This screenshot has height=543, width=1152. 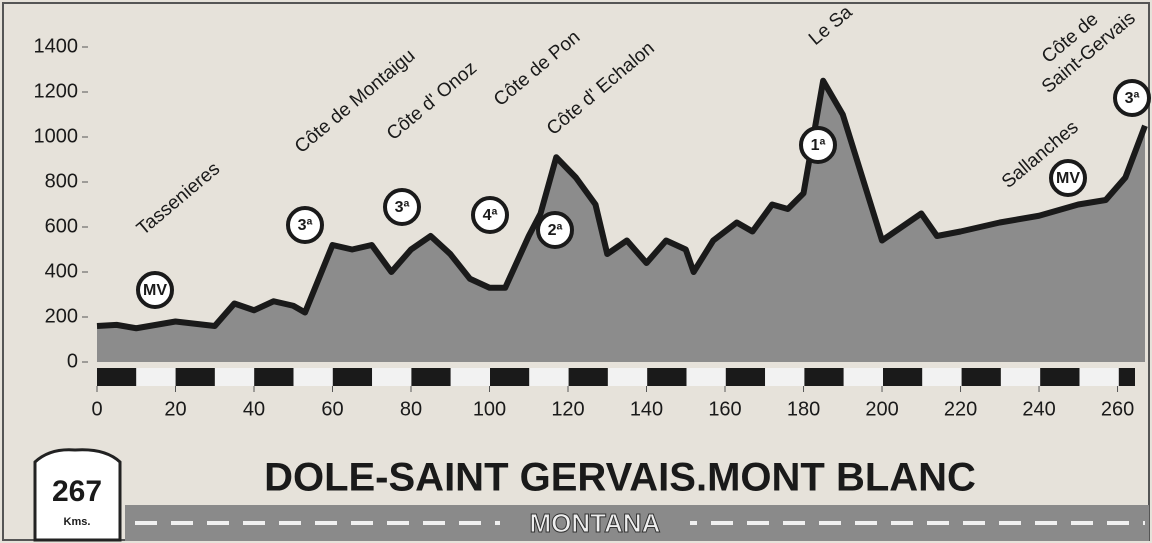 I want to click on badge-label: 2ª, so click(x=555, y=230).